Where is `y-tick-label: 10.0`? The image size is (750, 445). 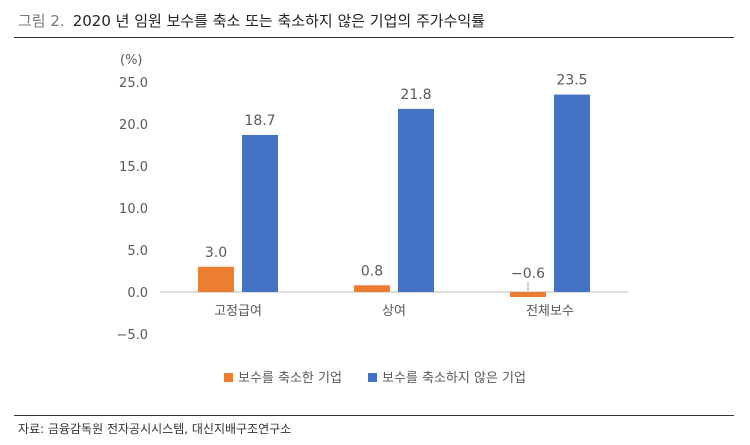
y-tick-label: 10.0 is located at coordinates (133, 209).